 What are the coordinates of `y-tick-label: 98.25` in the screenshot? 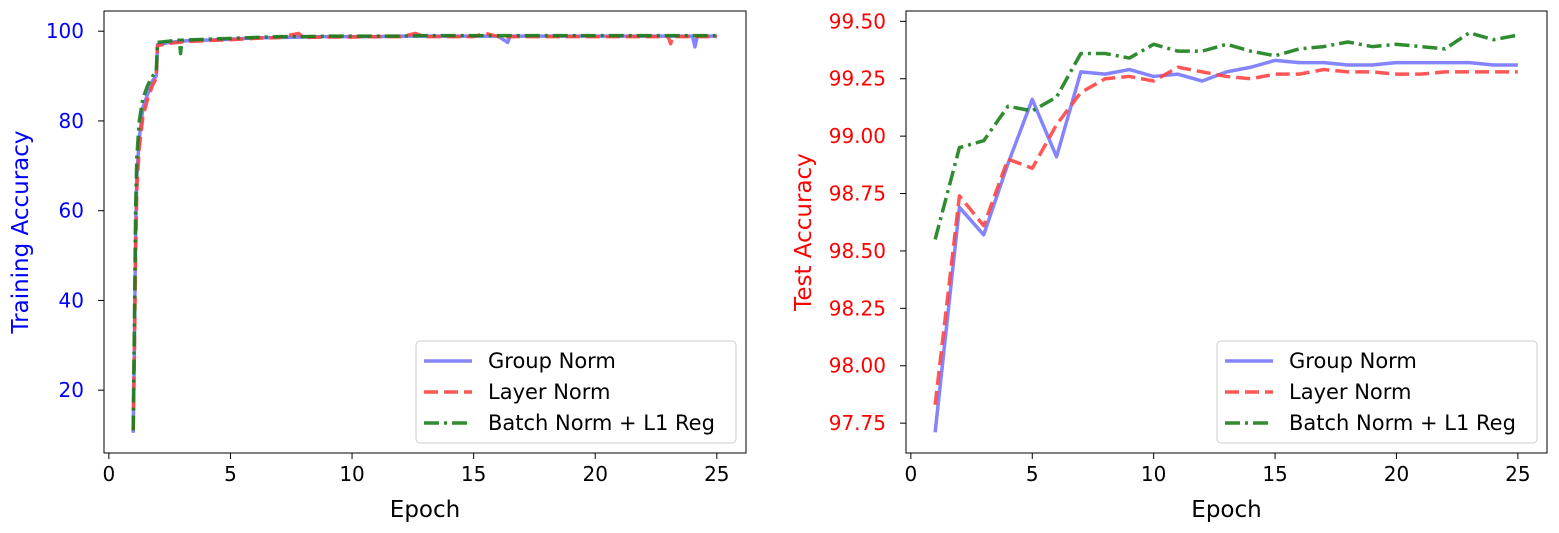 It's located at (857, 308).